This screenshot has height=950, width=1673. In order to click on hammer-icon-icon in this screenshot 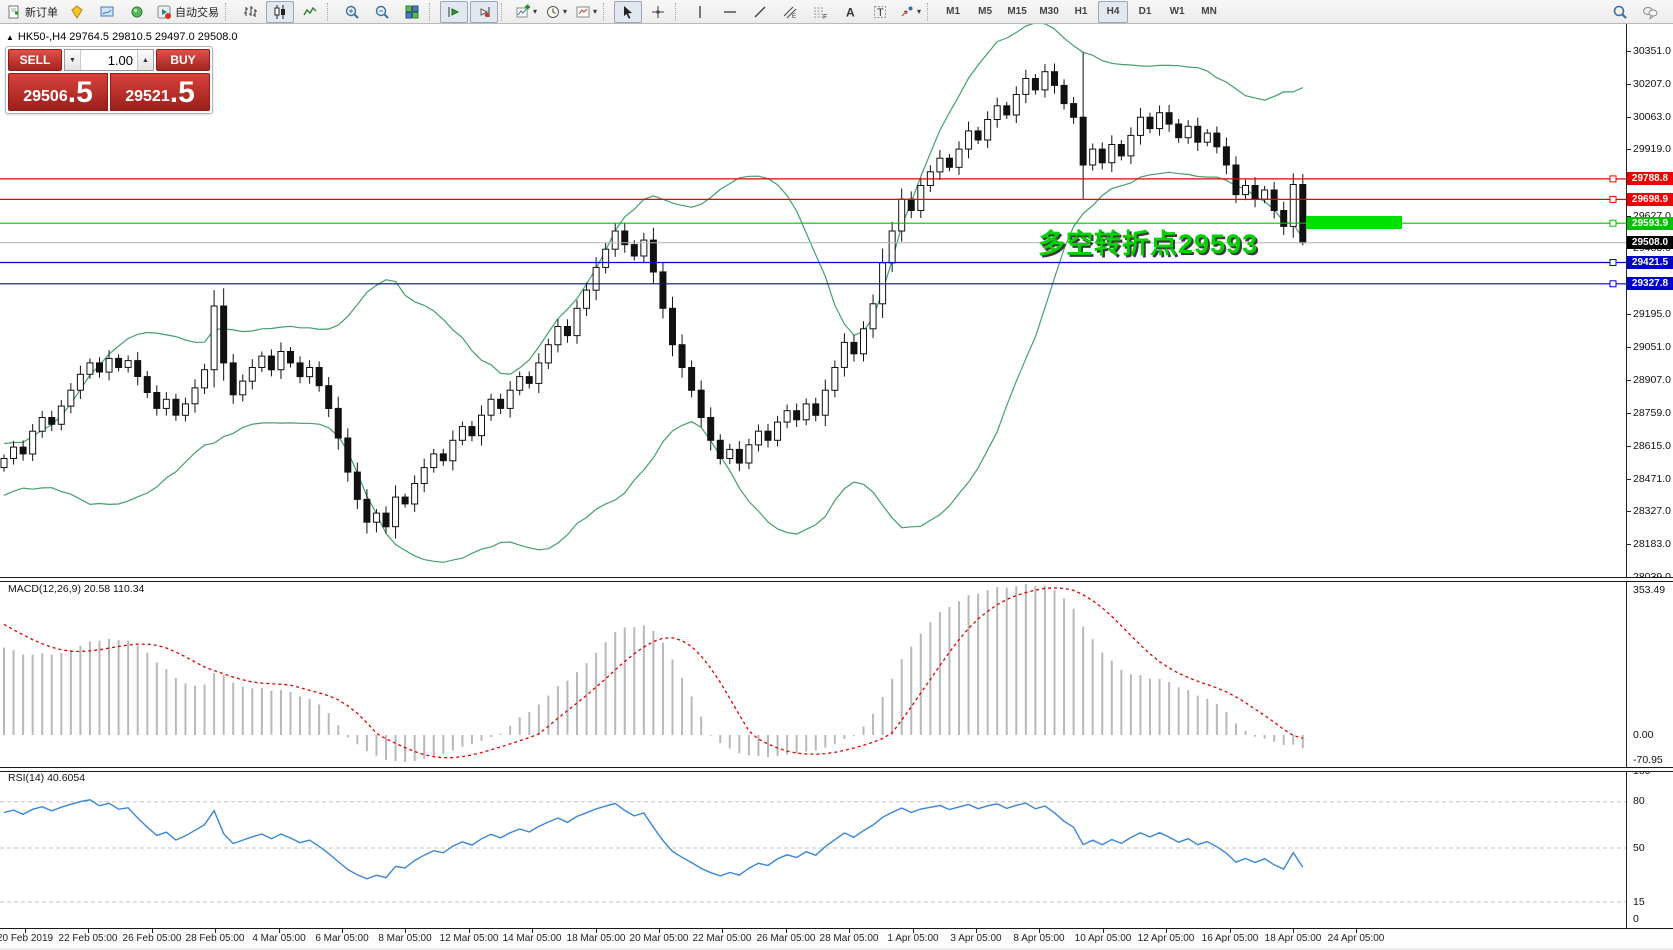, I will do `click(77, 12)`.